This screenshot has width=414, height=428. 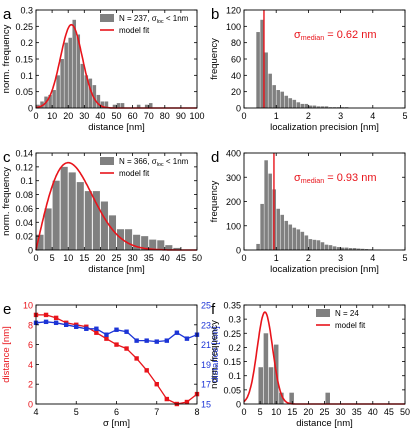 What do you see at coordinates (181, 116) in the screenshot?
I see `x-tick-label-a: 90` at bounding box center [181, 116].